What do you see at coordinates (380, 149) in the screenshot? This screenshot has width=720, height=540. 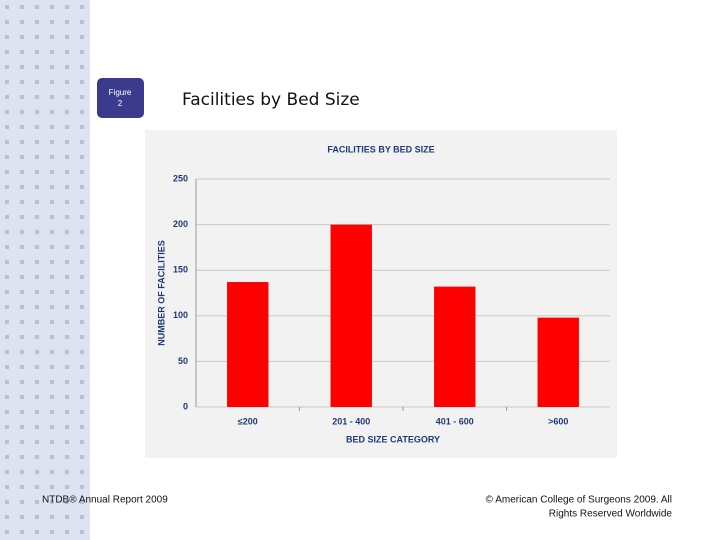 I see `chart-title: FACILITIES BY BED SIZE` at bounding box center [380, 149].